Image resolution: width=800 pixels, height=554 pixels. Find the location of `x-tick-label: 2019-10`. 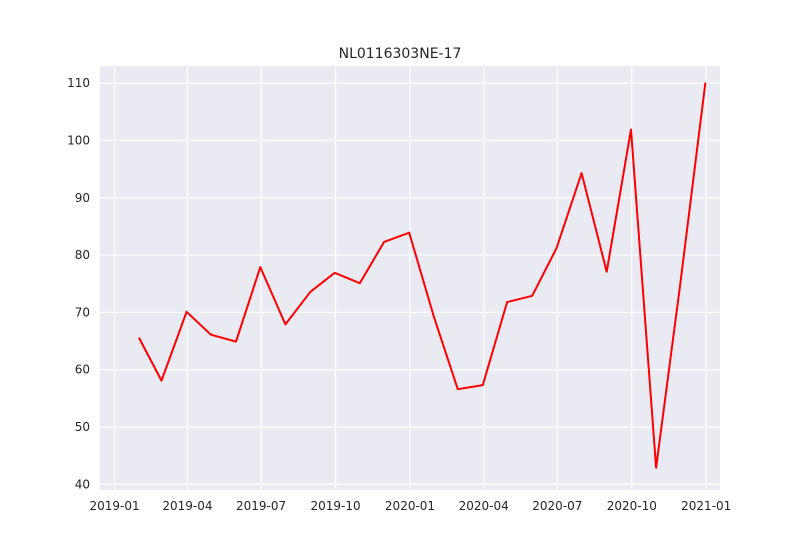

x-tick-label: 2019-10 is located at coordinates (335, 506).